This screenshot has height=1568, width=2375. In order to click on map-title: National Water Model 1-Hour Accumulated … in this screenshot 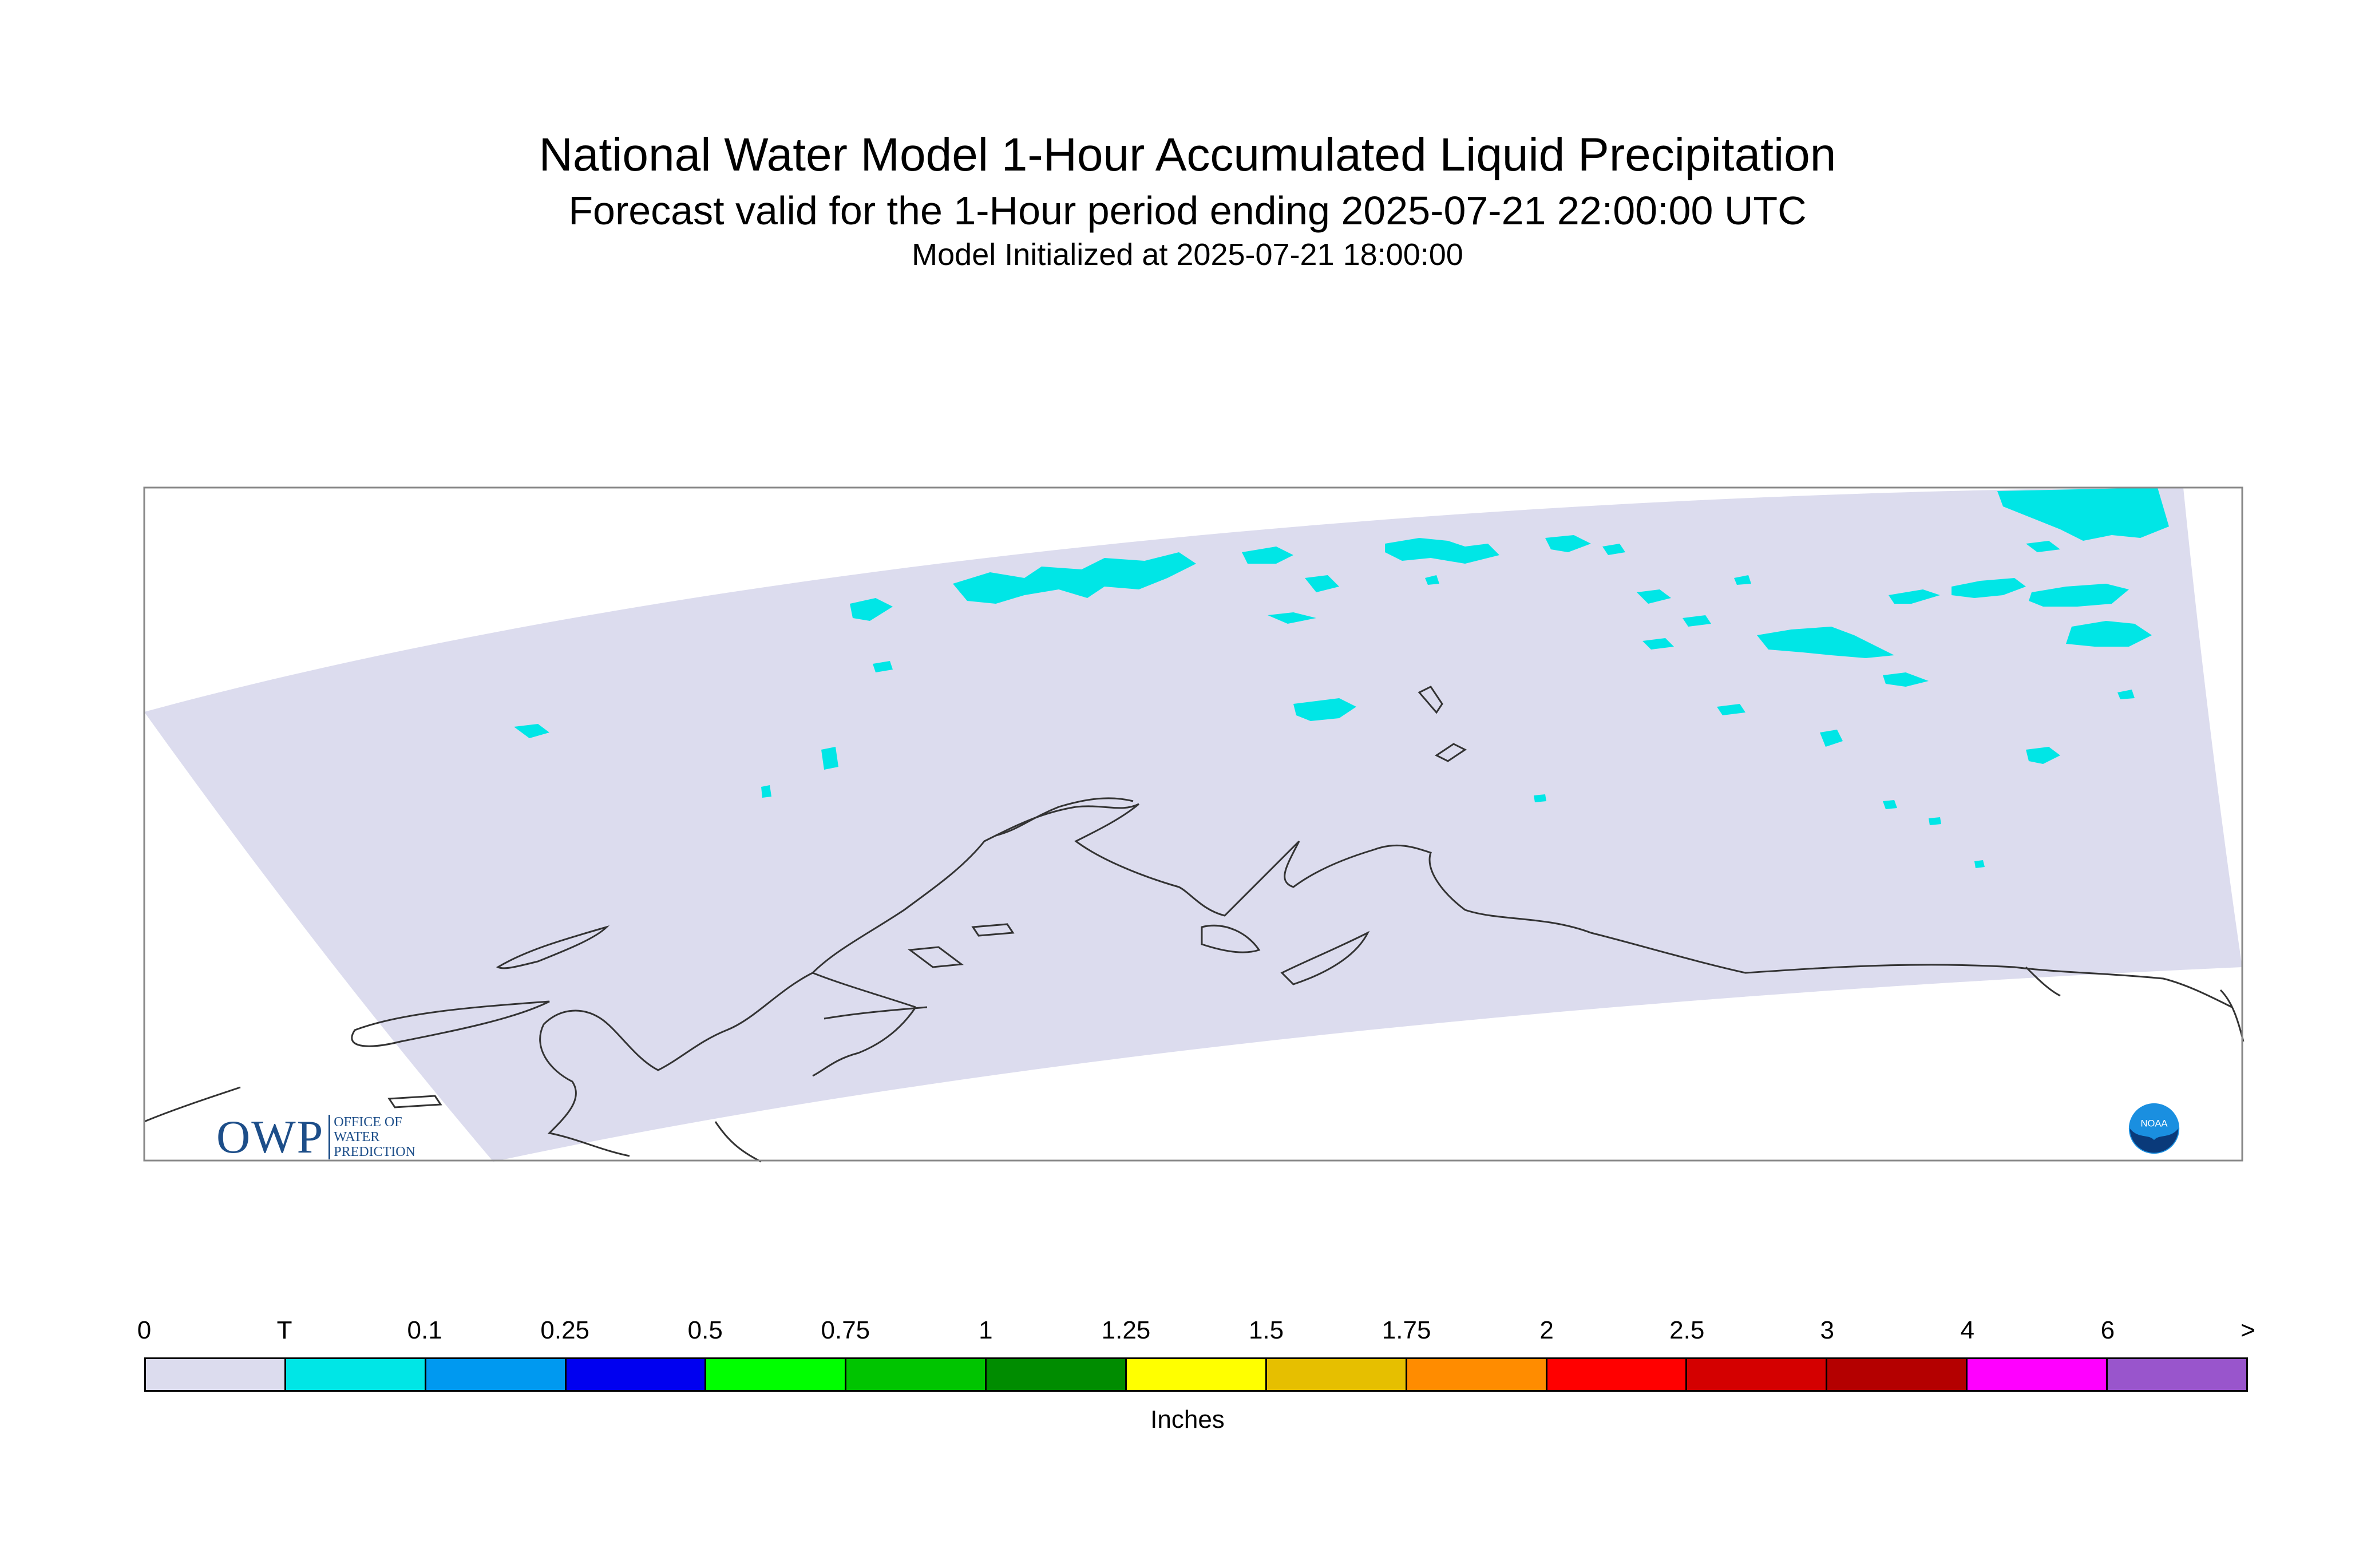, I will do `click(1187, 155)`.